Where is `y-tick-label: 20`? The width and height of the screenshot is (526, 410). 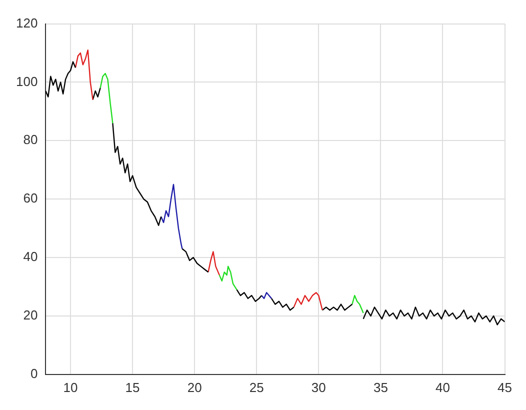 y-tick-label: 20 is located at coordinates (30, 315).